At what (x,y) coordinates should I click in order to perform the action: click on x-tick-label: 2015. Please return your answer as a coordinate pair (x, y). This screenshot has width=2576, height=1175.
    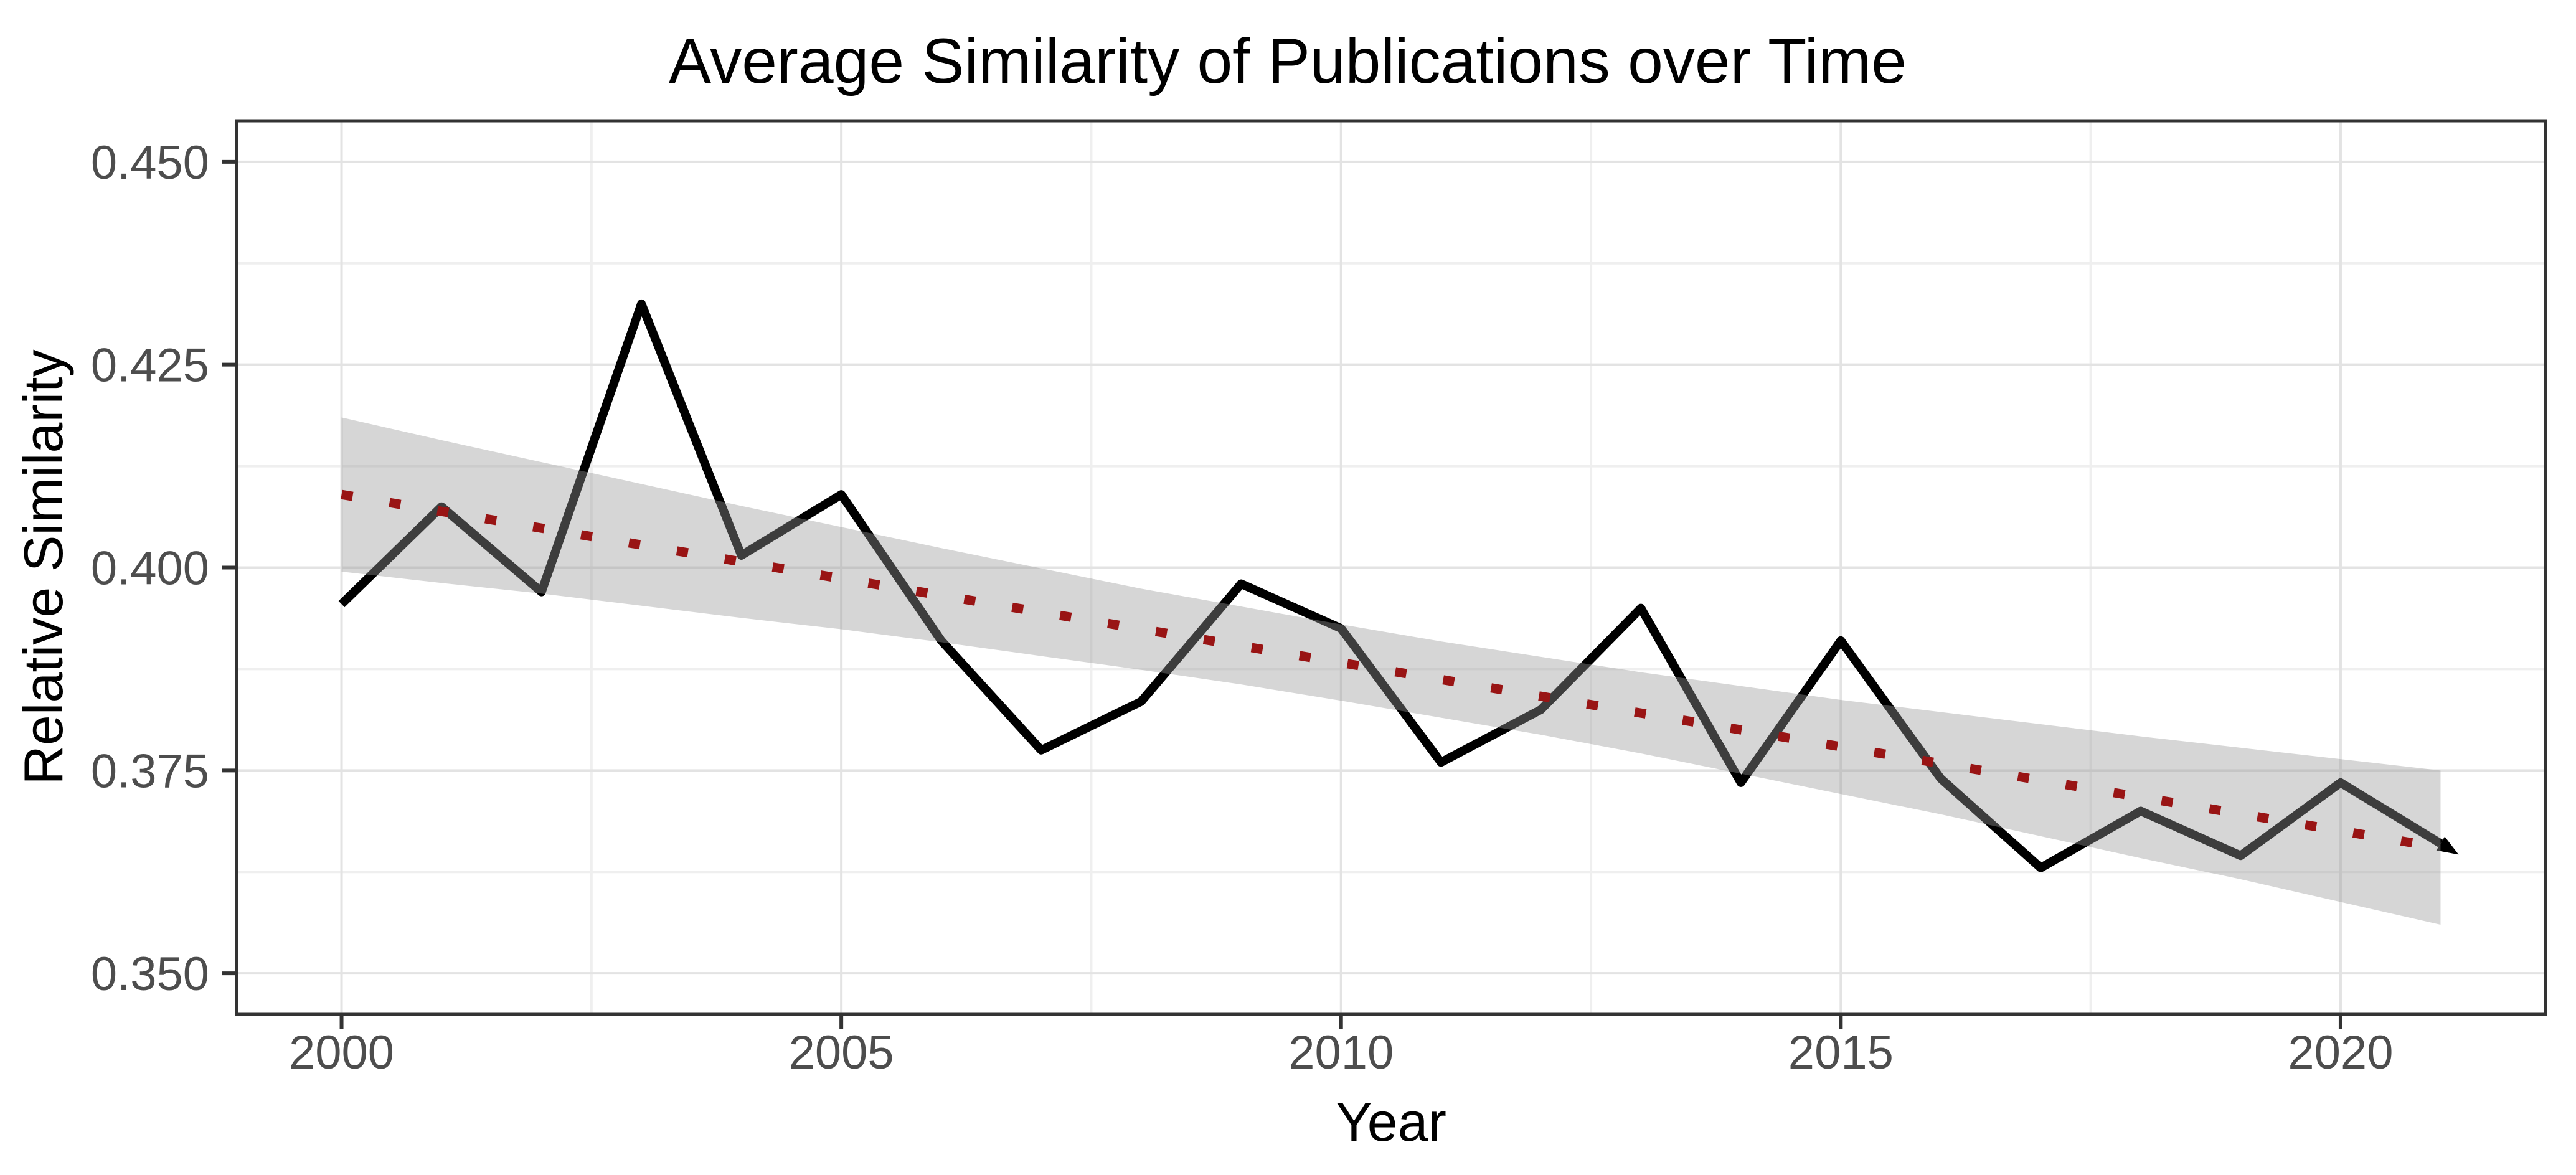
    Looking at the image, I should click on (1841, 1052).